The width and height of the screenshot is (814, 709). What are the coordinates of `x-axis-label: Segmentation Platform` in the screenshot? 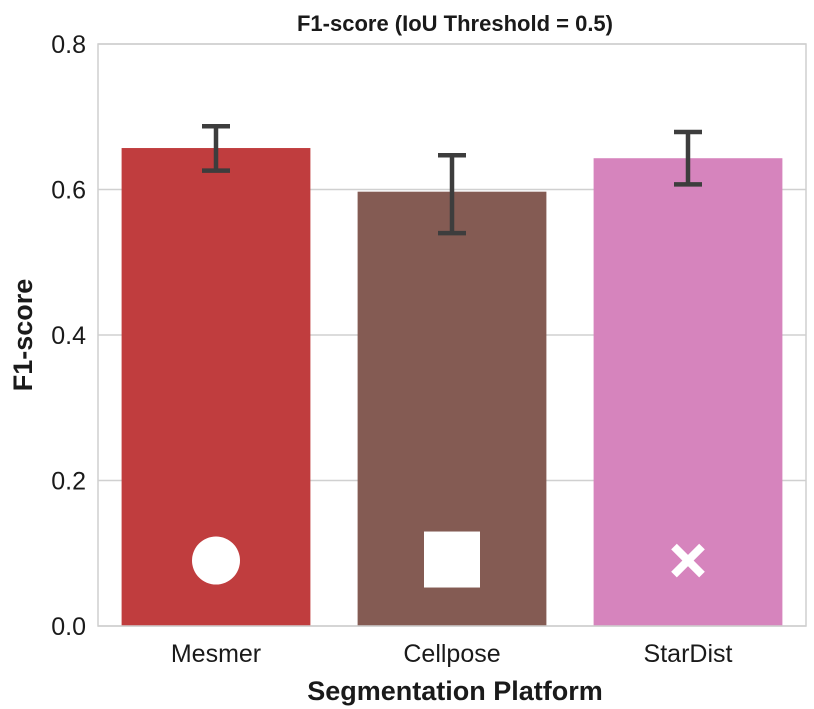 It's located at (455, 691).